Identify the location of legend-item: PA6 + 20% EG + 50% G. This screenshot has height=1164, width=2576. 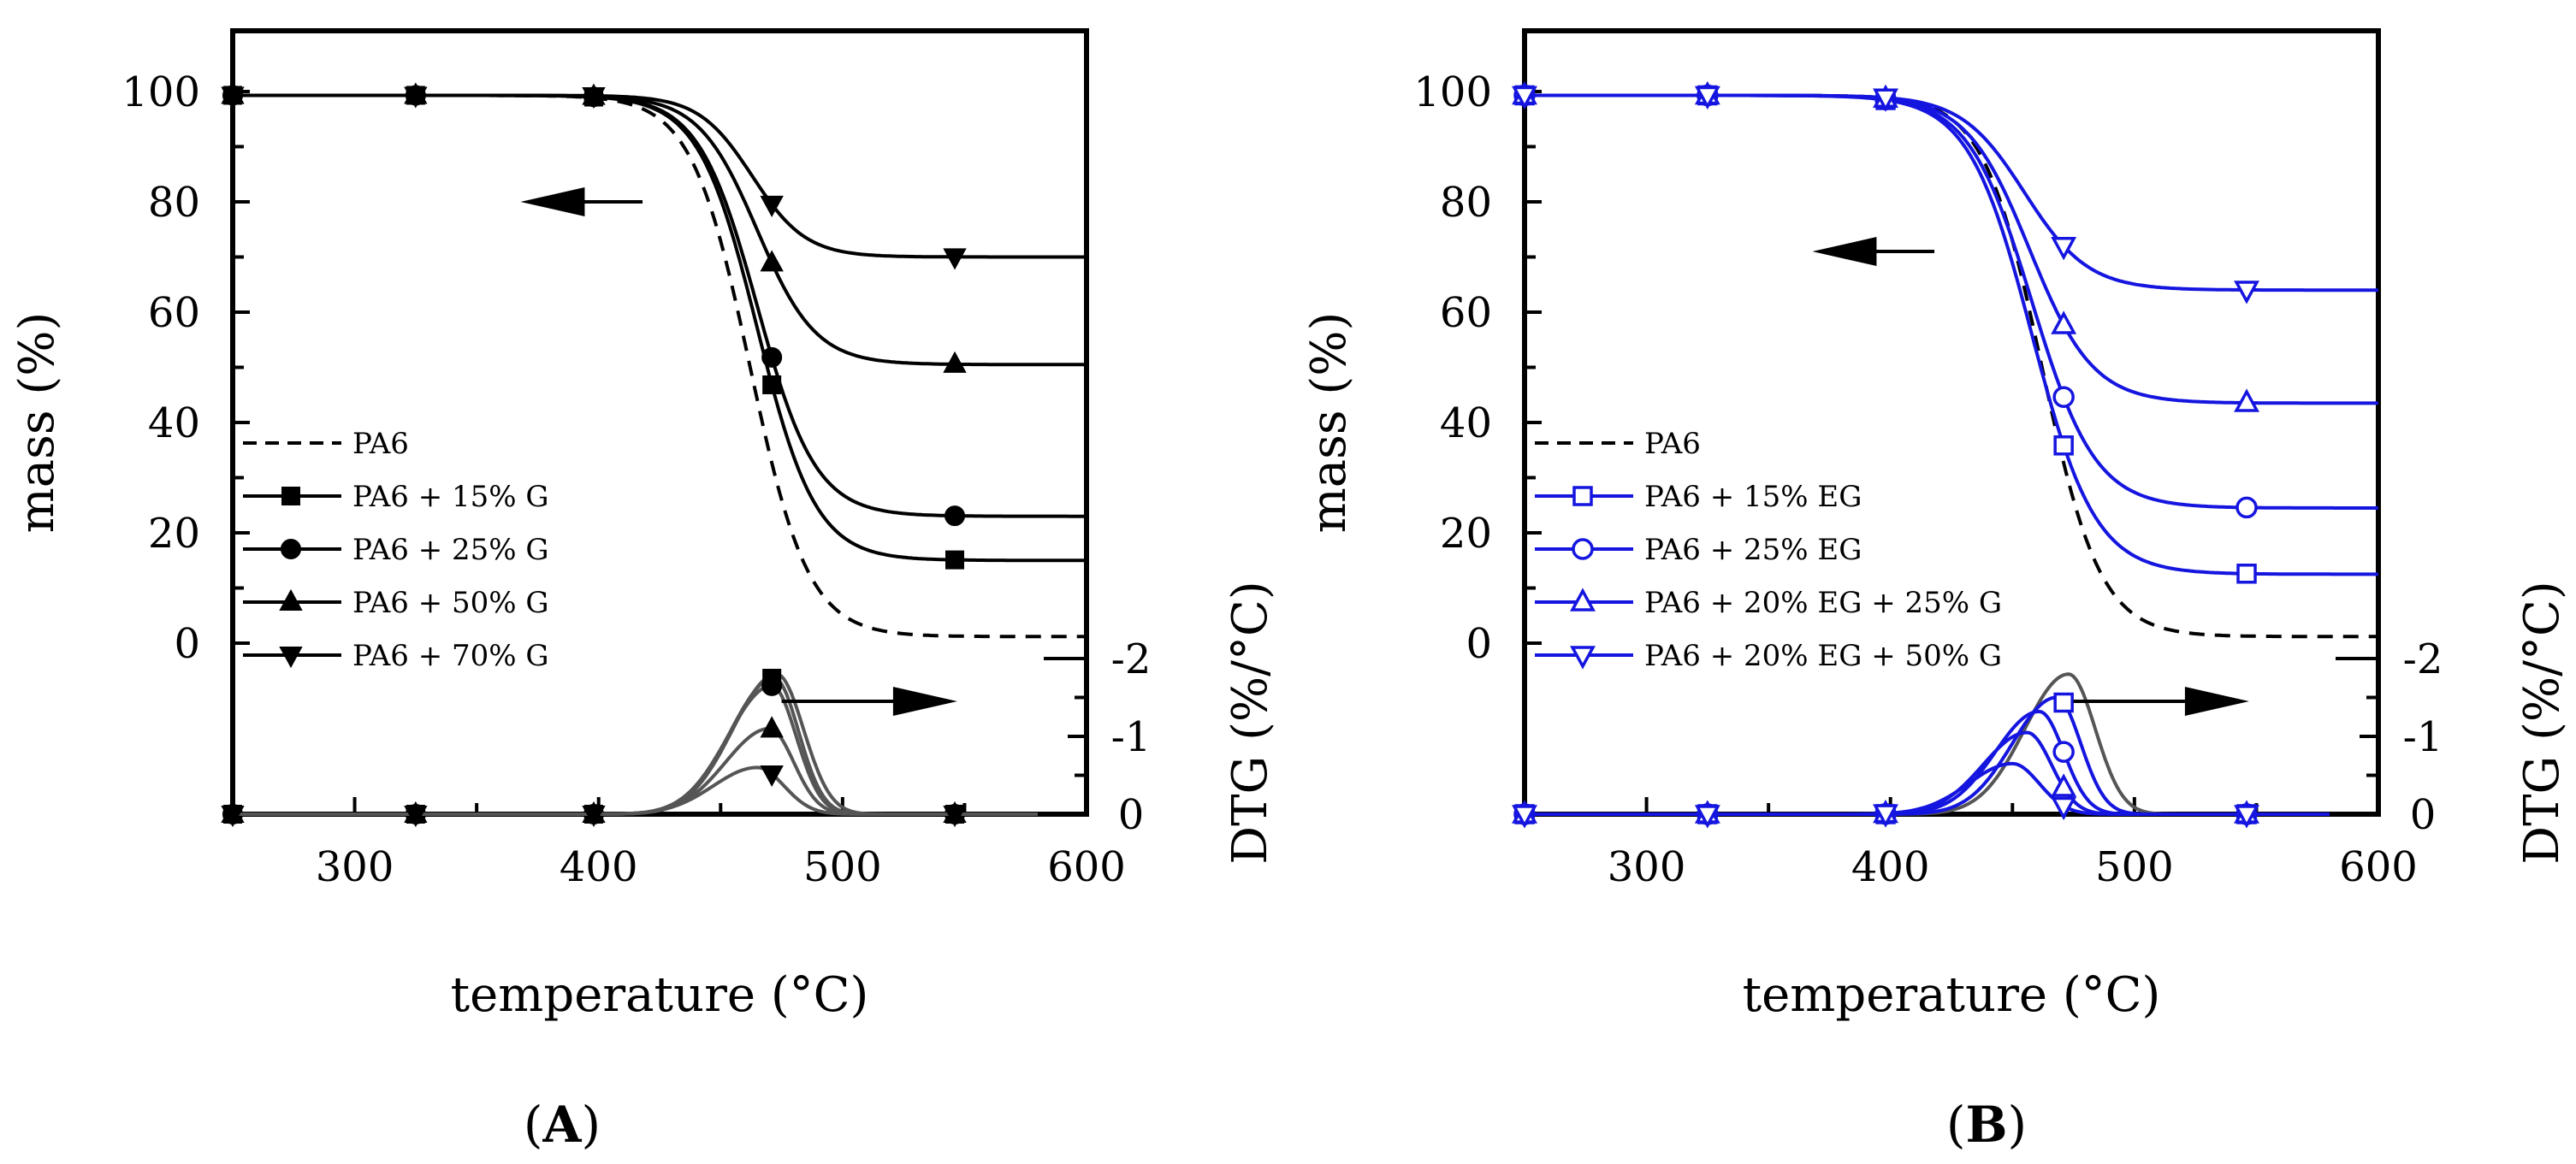
(1768, 656).